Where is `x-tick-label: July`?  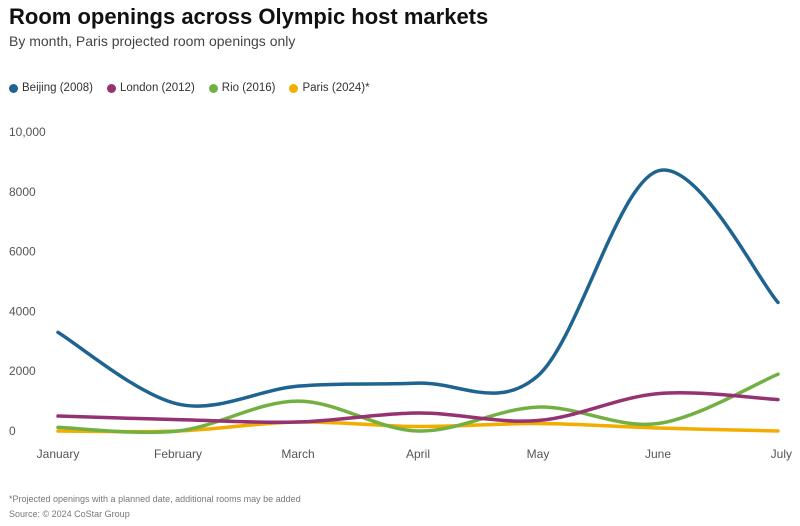 x-tick-label: July is located at coordinates (781, 454).